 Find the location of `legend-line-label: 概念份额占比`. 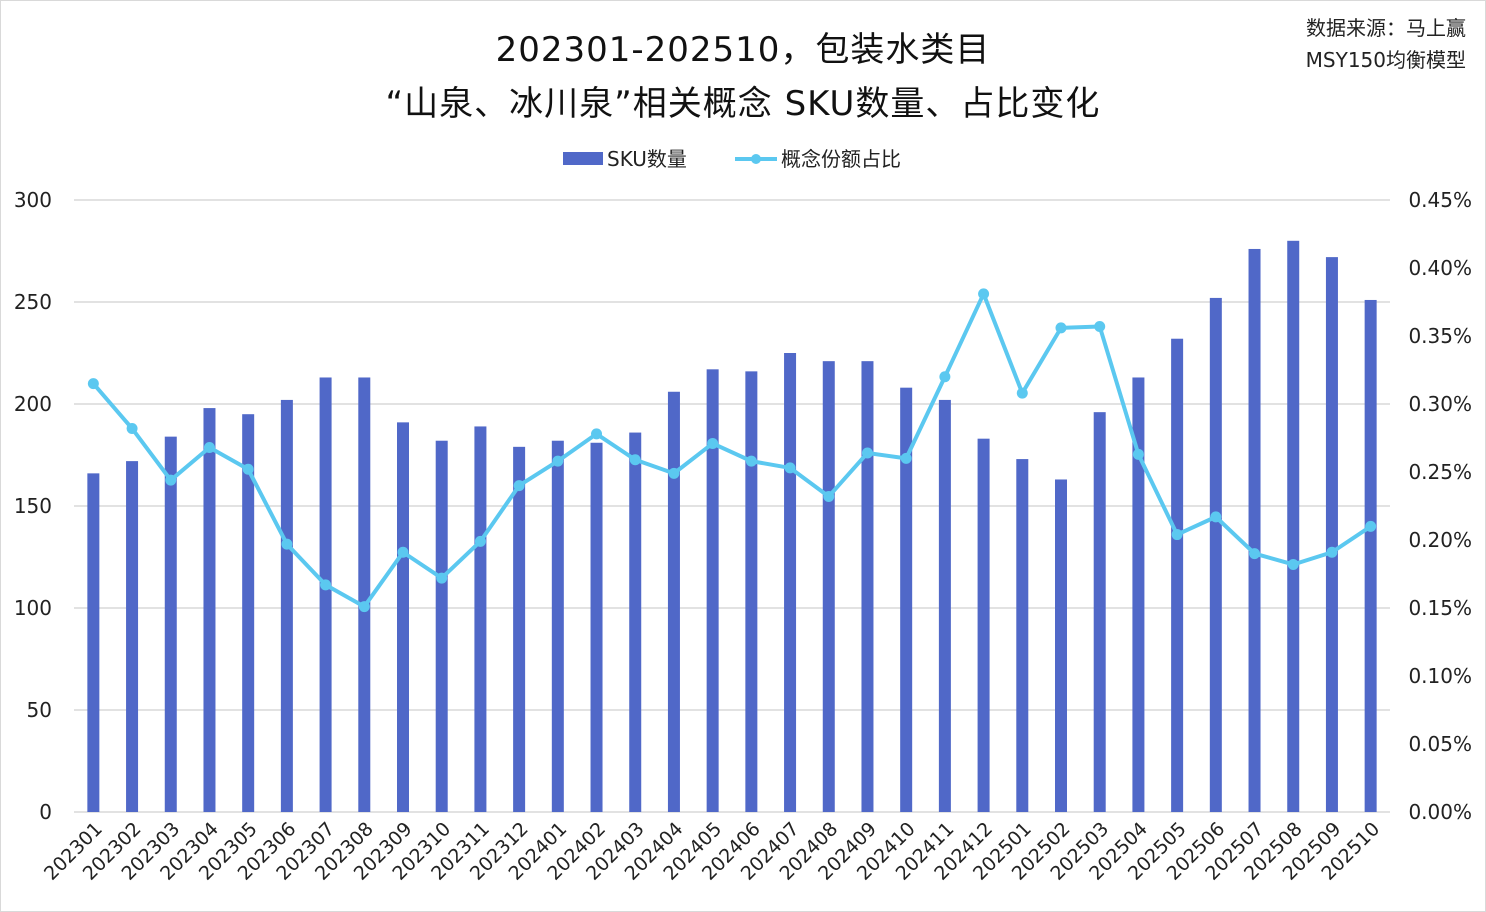

legend-line-label: 概念份额占比 is located at coordinates (841, 159).